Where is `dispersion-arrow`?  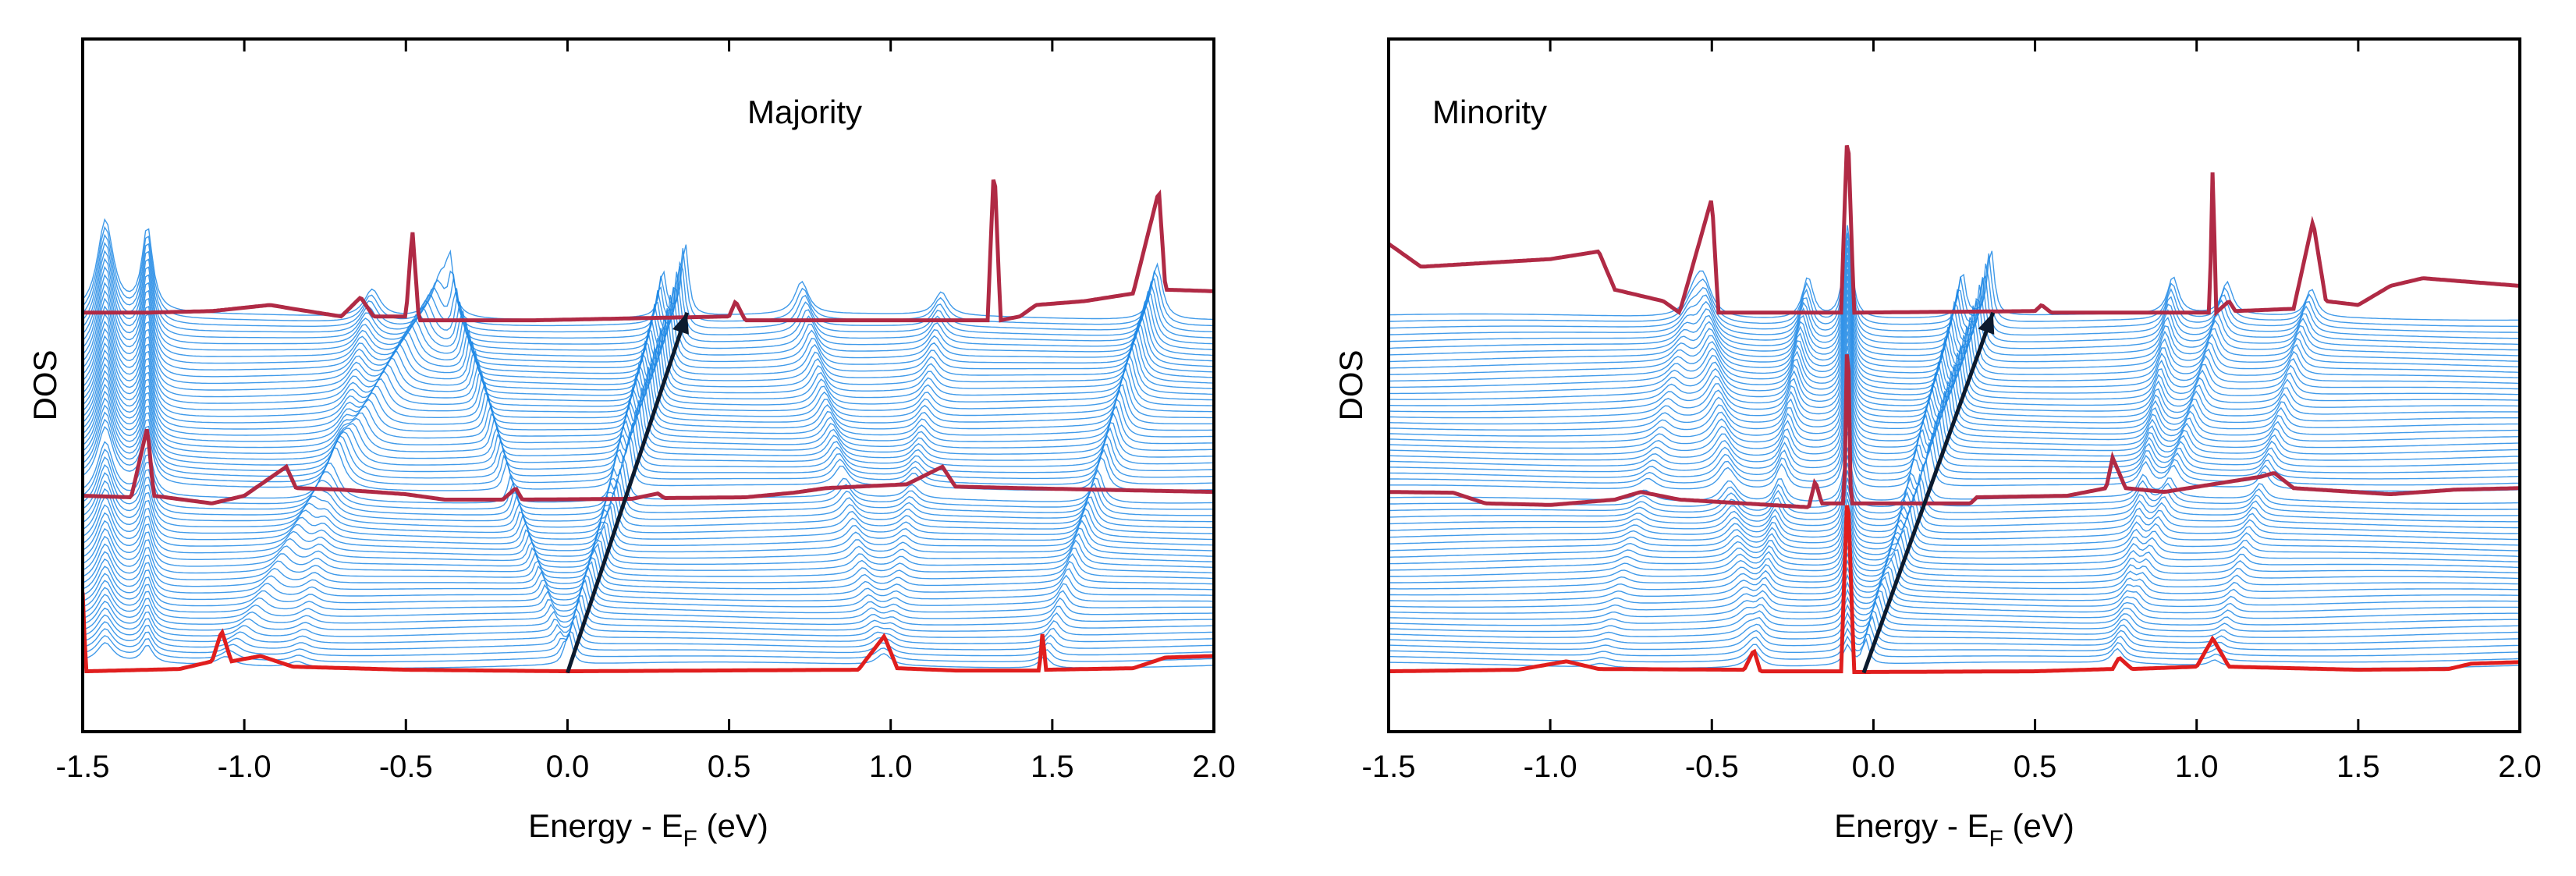 dispersion-arrow is located at coordinates (1928, 492).